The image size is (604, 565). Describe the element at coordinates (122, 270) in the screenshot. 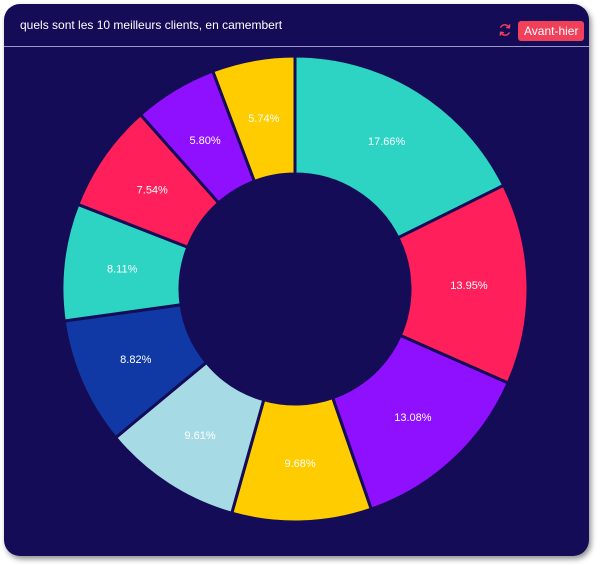

I see `slice-label-7: 8.11%` at that location.